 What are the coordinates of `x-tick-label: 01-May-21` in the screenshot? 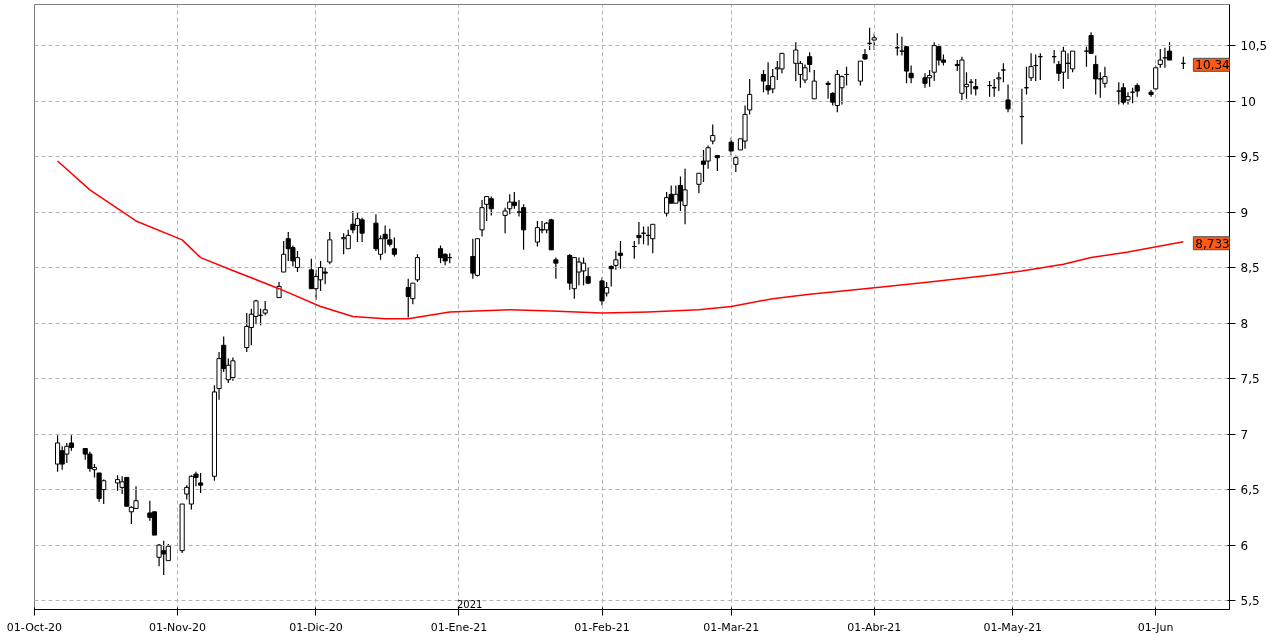 It's located at (1012, 627).